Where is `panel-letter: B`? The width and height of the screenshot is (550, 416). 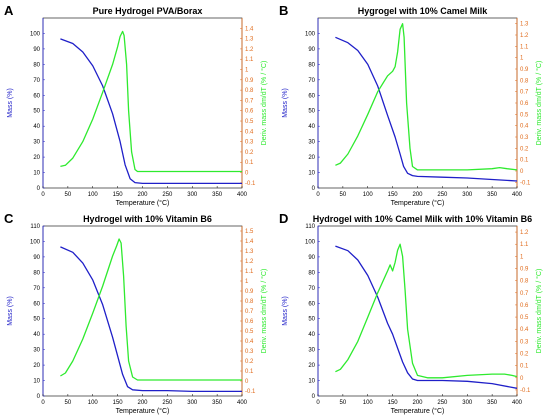 panel-letter: B is located at coordinates (283, 10).